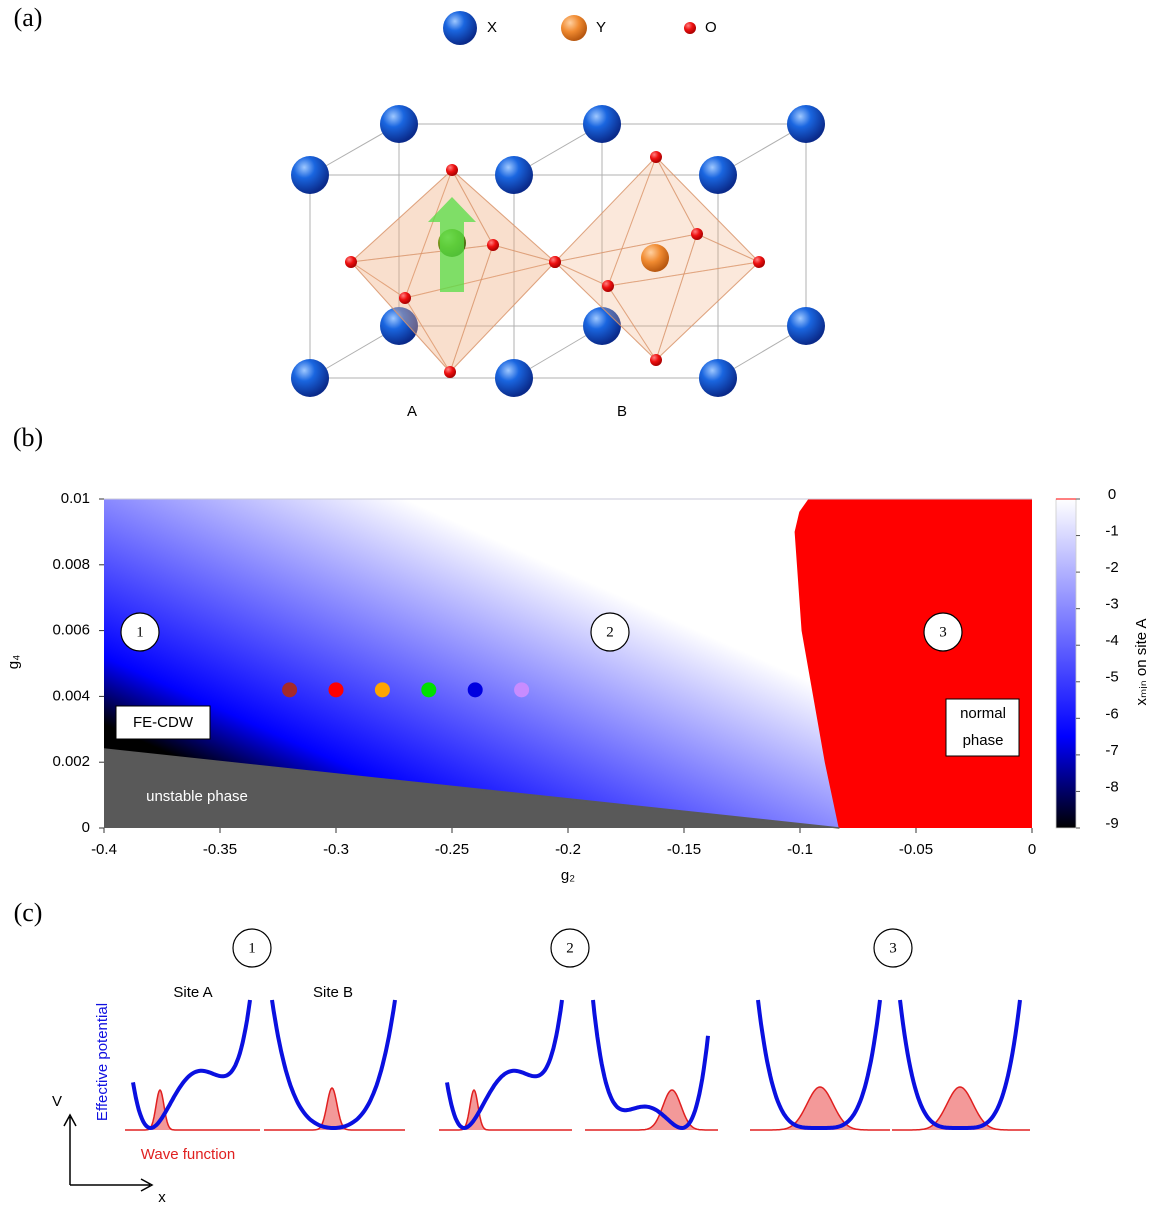 The width and height of the screenshot is (1162, 1210). Describe the element at coordinates (983, 713) in the screenshot. I see `annotation: normal` at that location.